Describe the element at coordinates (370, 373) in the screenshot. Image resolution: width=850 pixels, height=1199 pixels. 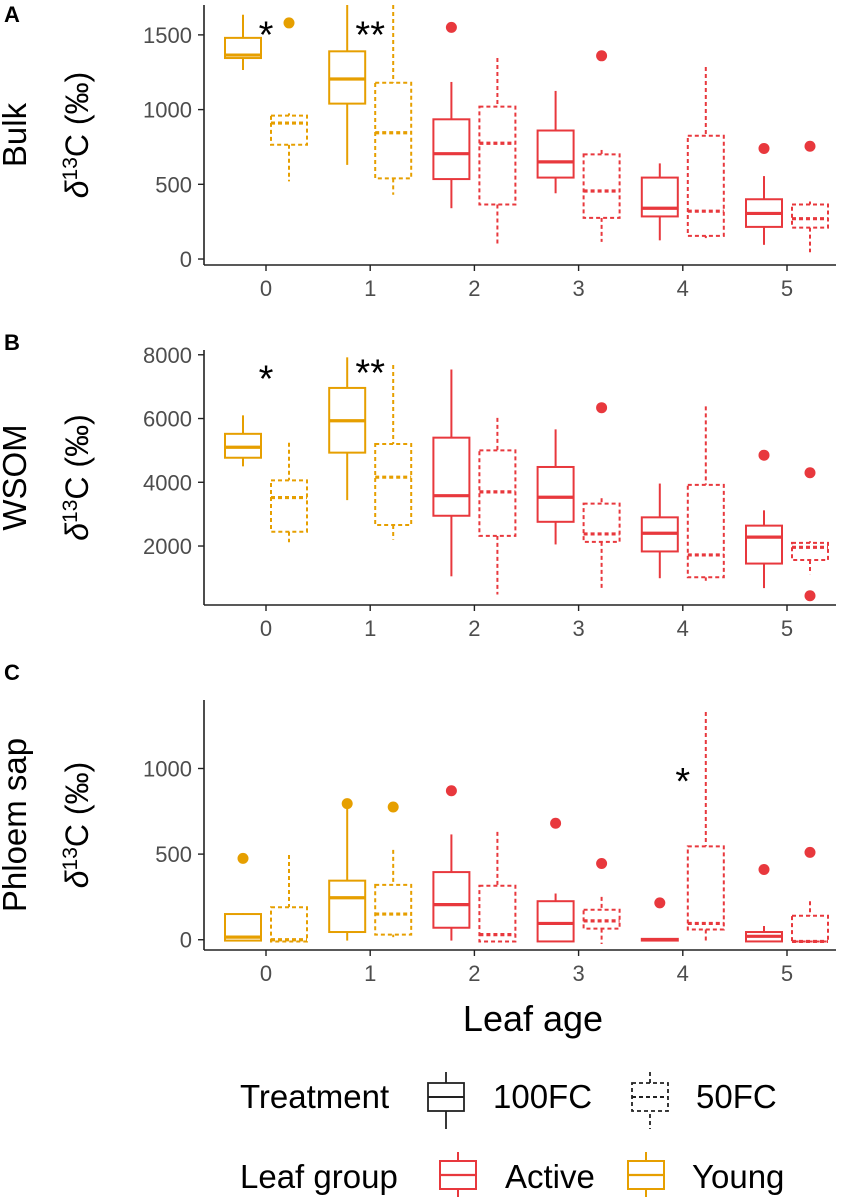
I see `significance-label: **` at that location.